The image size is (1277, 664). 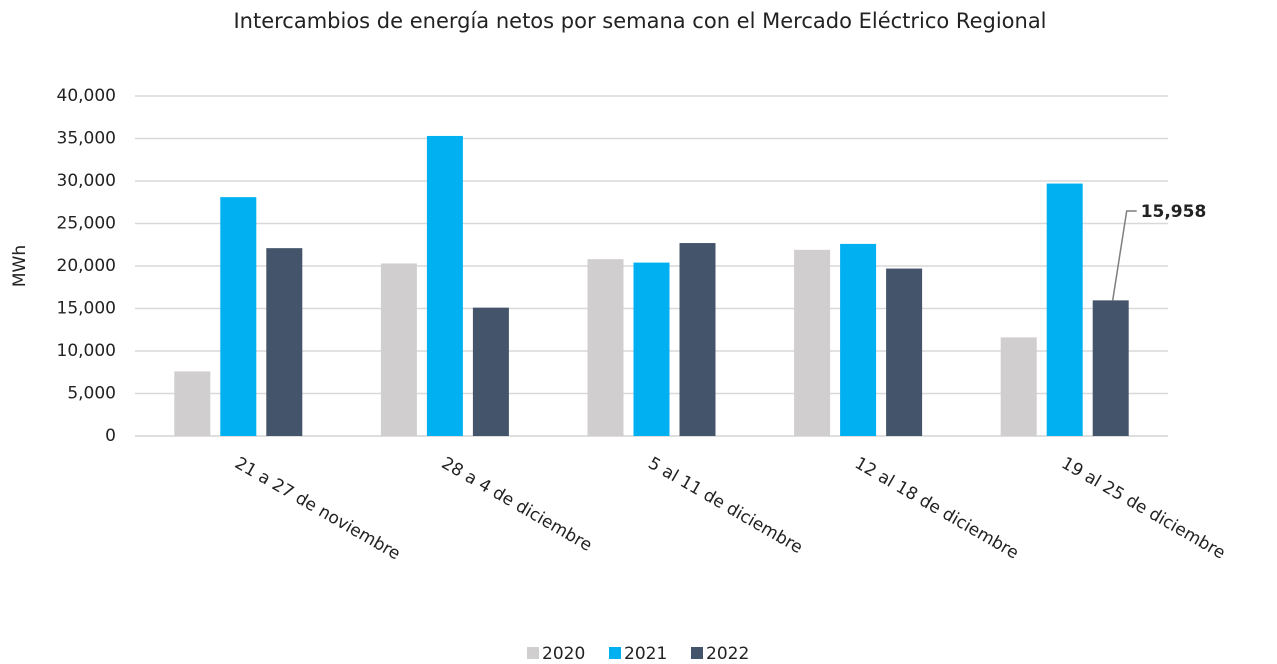 I want to click on x-tick-label: 12 al 18 de diciembre, so click(x=936, y=508).